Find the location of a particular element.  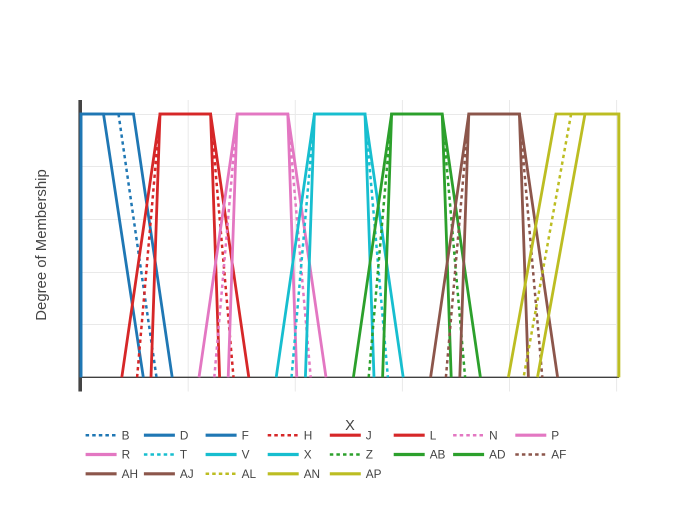

svg-text: B is located at coordinates (126, 435).